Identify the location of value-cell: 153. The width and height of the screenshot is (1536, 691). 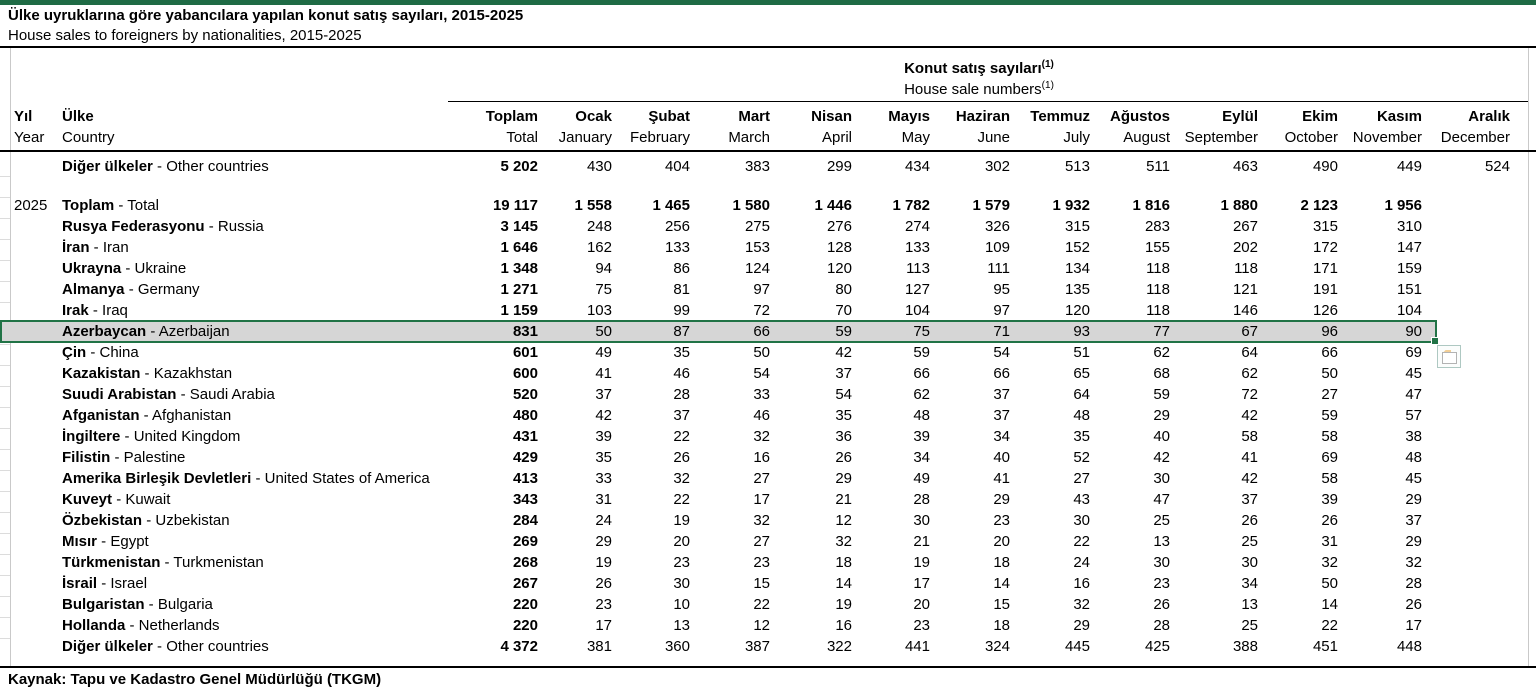
(757, 247).